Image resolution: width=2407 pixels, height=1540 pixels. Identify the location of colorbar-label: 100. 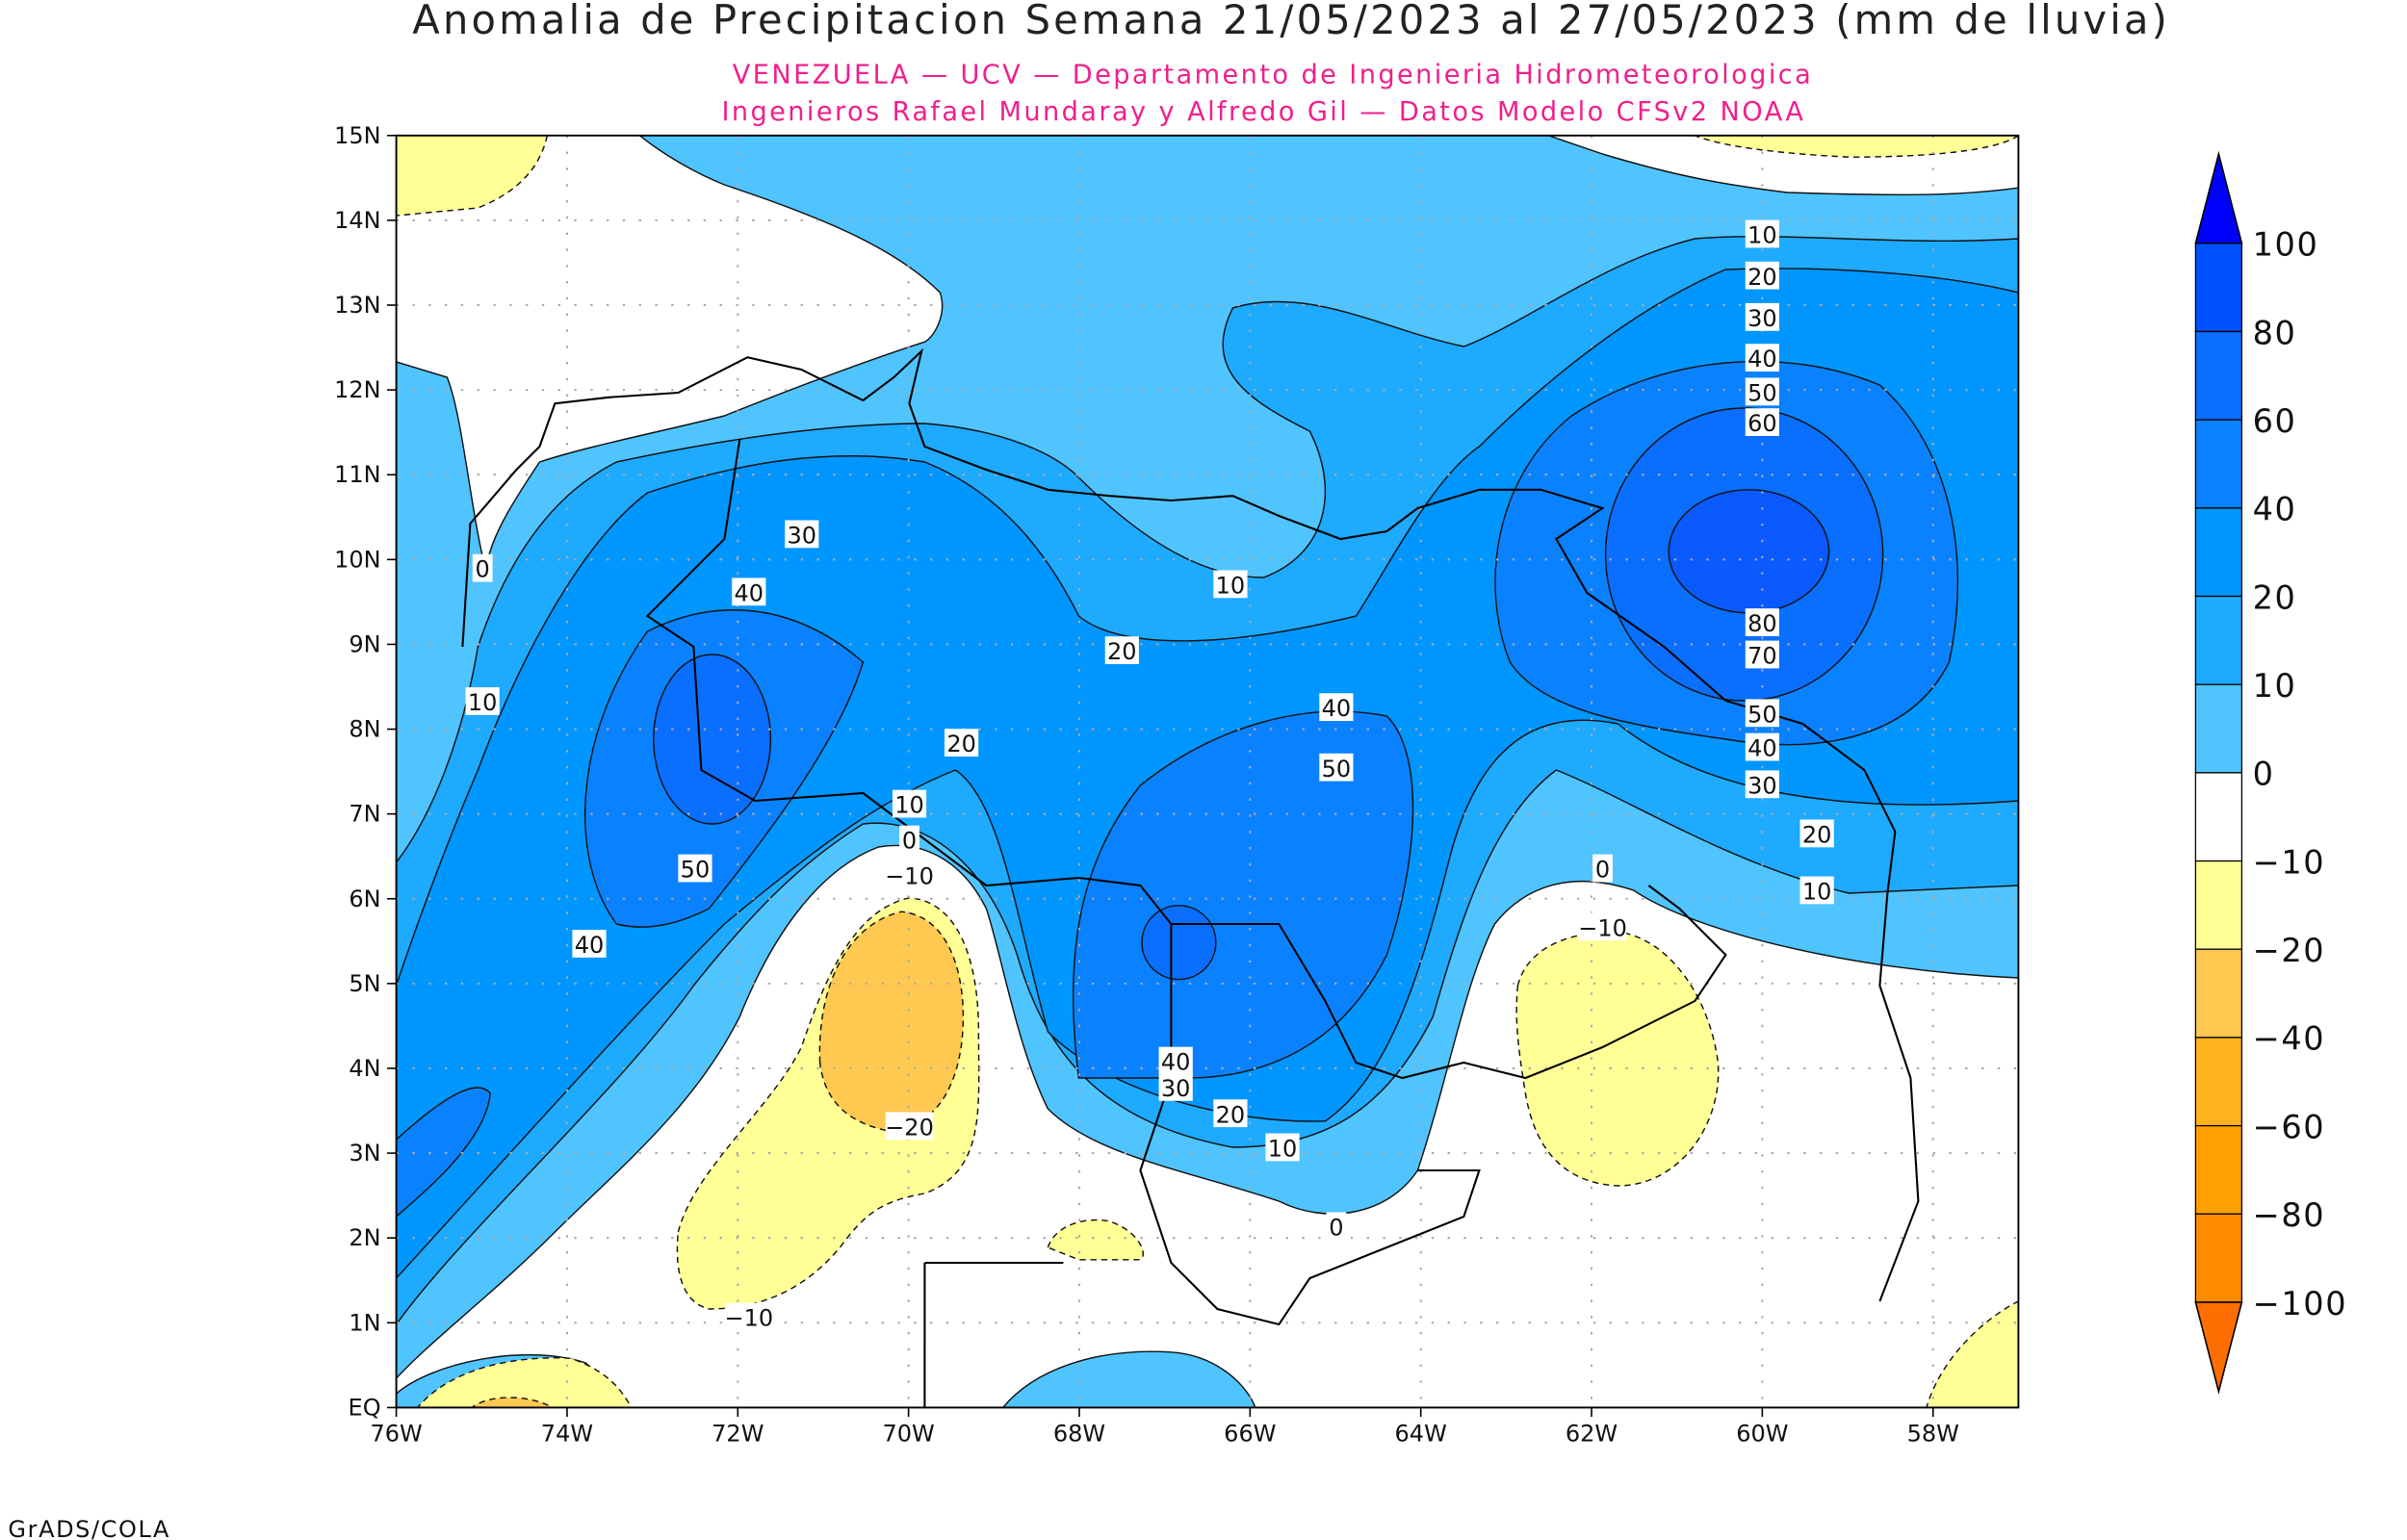
(2286, 245).